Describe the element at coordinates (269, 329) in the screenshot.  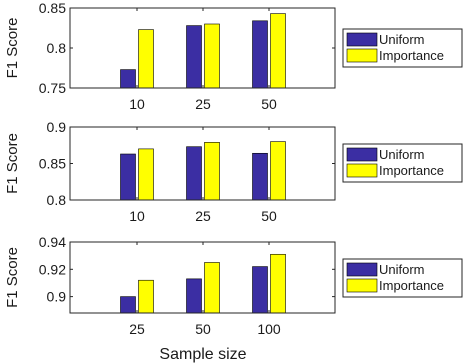
I see `x-tick-label: 100` at that location.